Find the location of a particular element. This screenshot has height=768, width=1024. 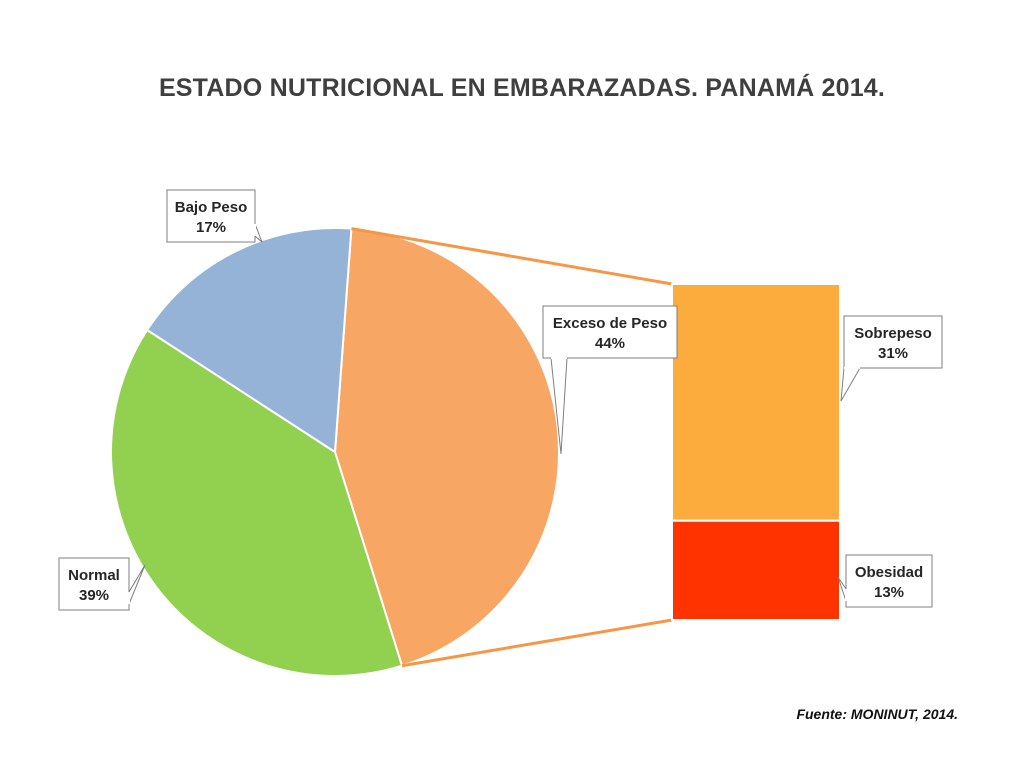

connector-line-top is located at coordinates (512, 256).